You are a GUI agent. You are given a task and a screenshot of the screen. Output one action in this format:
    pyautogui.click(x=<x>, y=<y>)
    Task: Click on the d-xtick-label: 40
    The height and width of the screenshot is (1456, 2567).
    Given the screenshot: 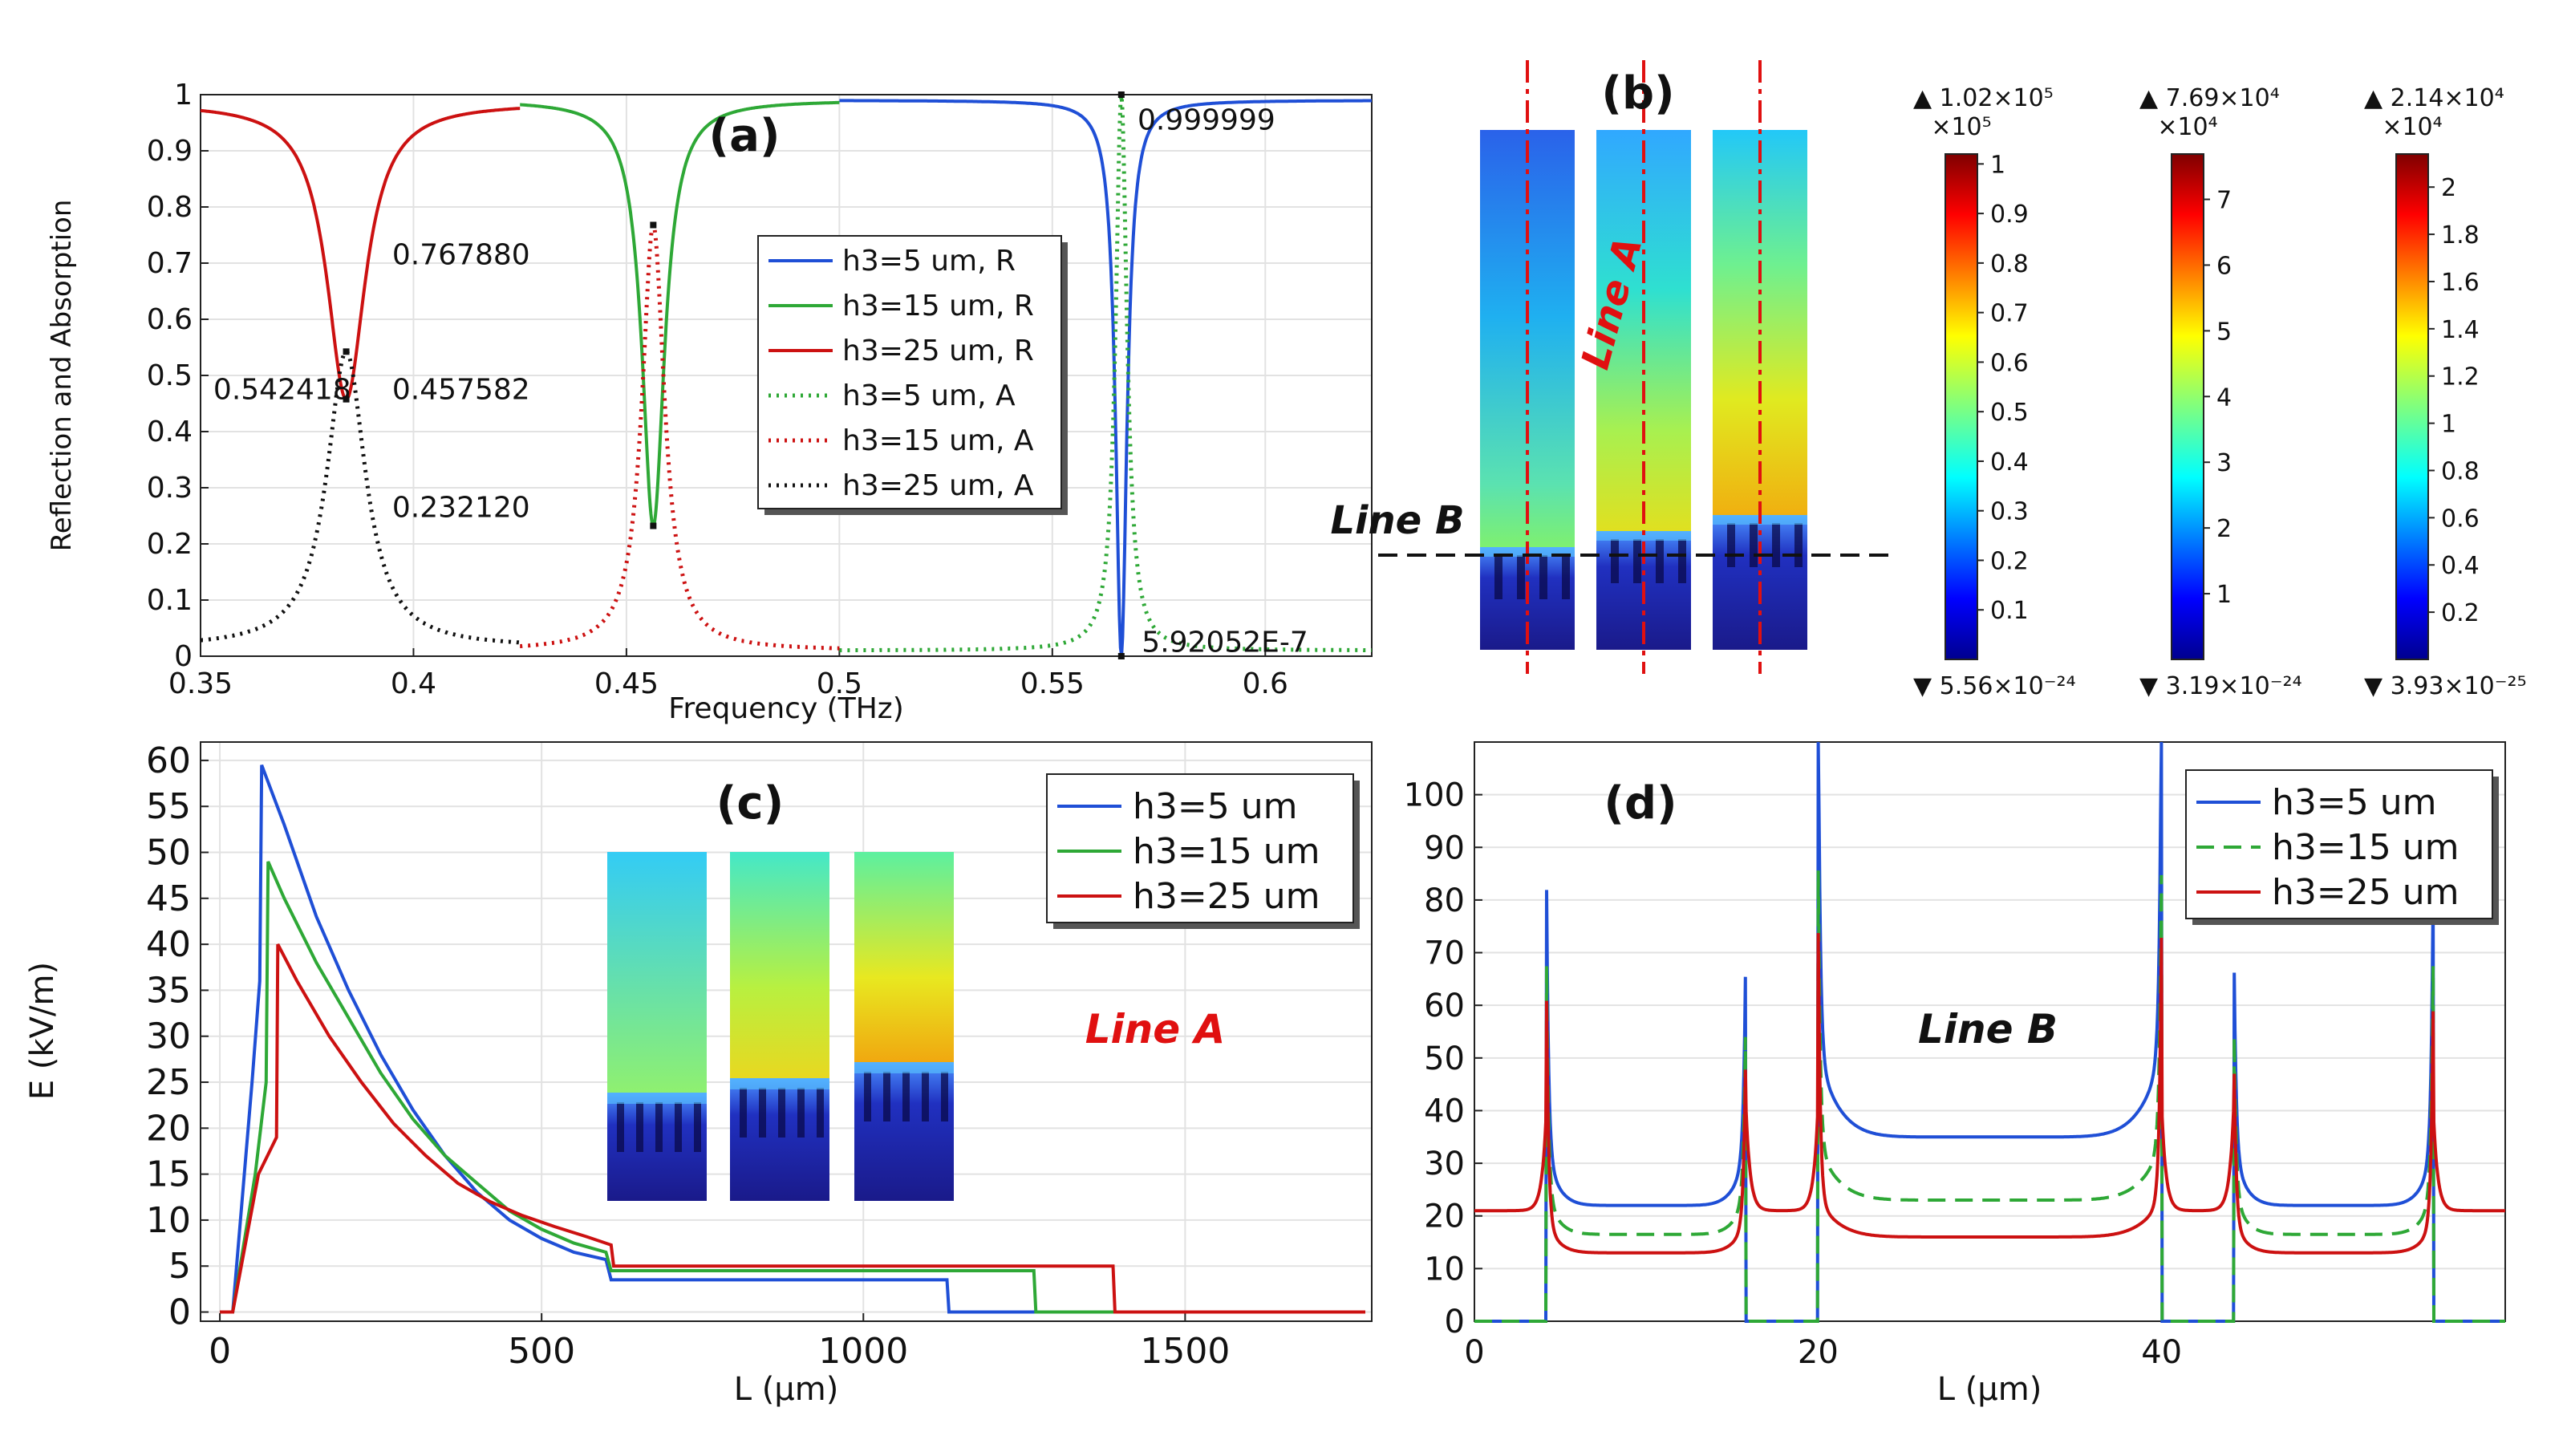 What is the action you would take?
    pyautogui.click(x=2162, y=1352)
    